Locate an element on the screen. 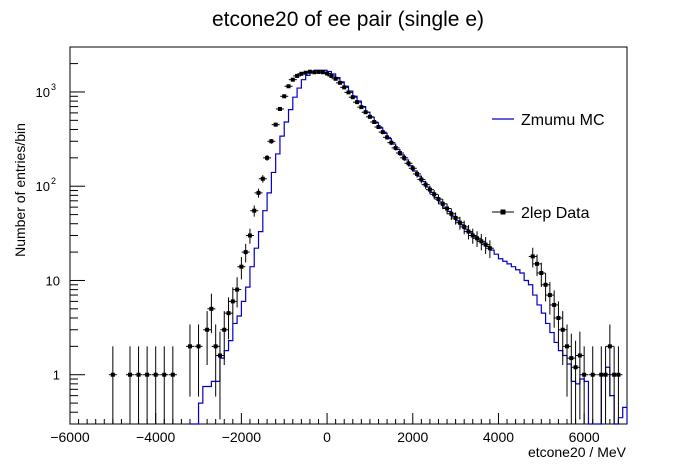  legend-data-marker is located at coordinates (503, 212).